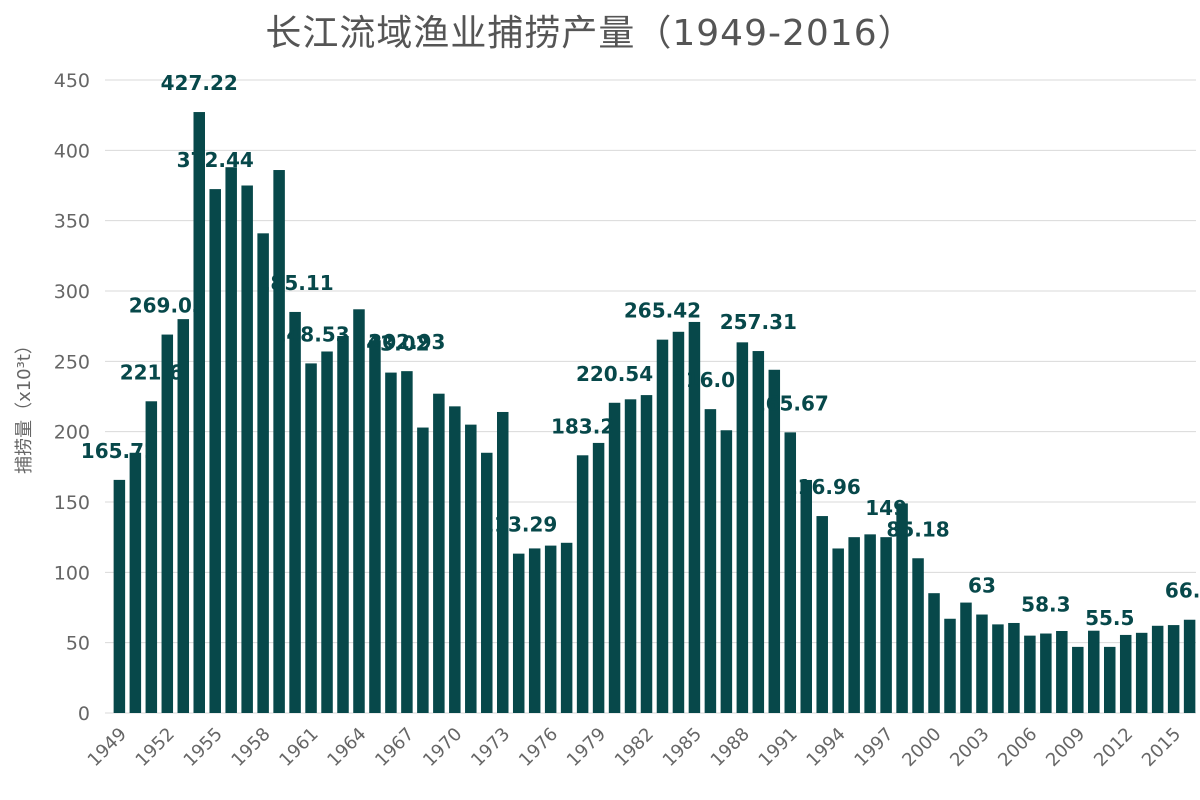  What do you see at coordinates (534, 630) in the screenshot?
I see `bar-1975` at bounding box center [534, 630].